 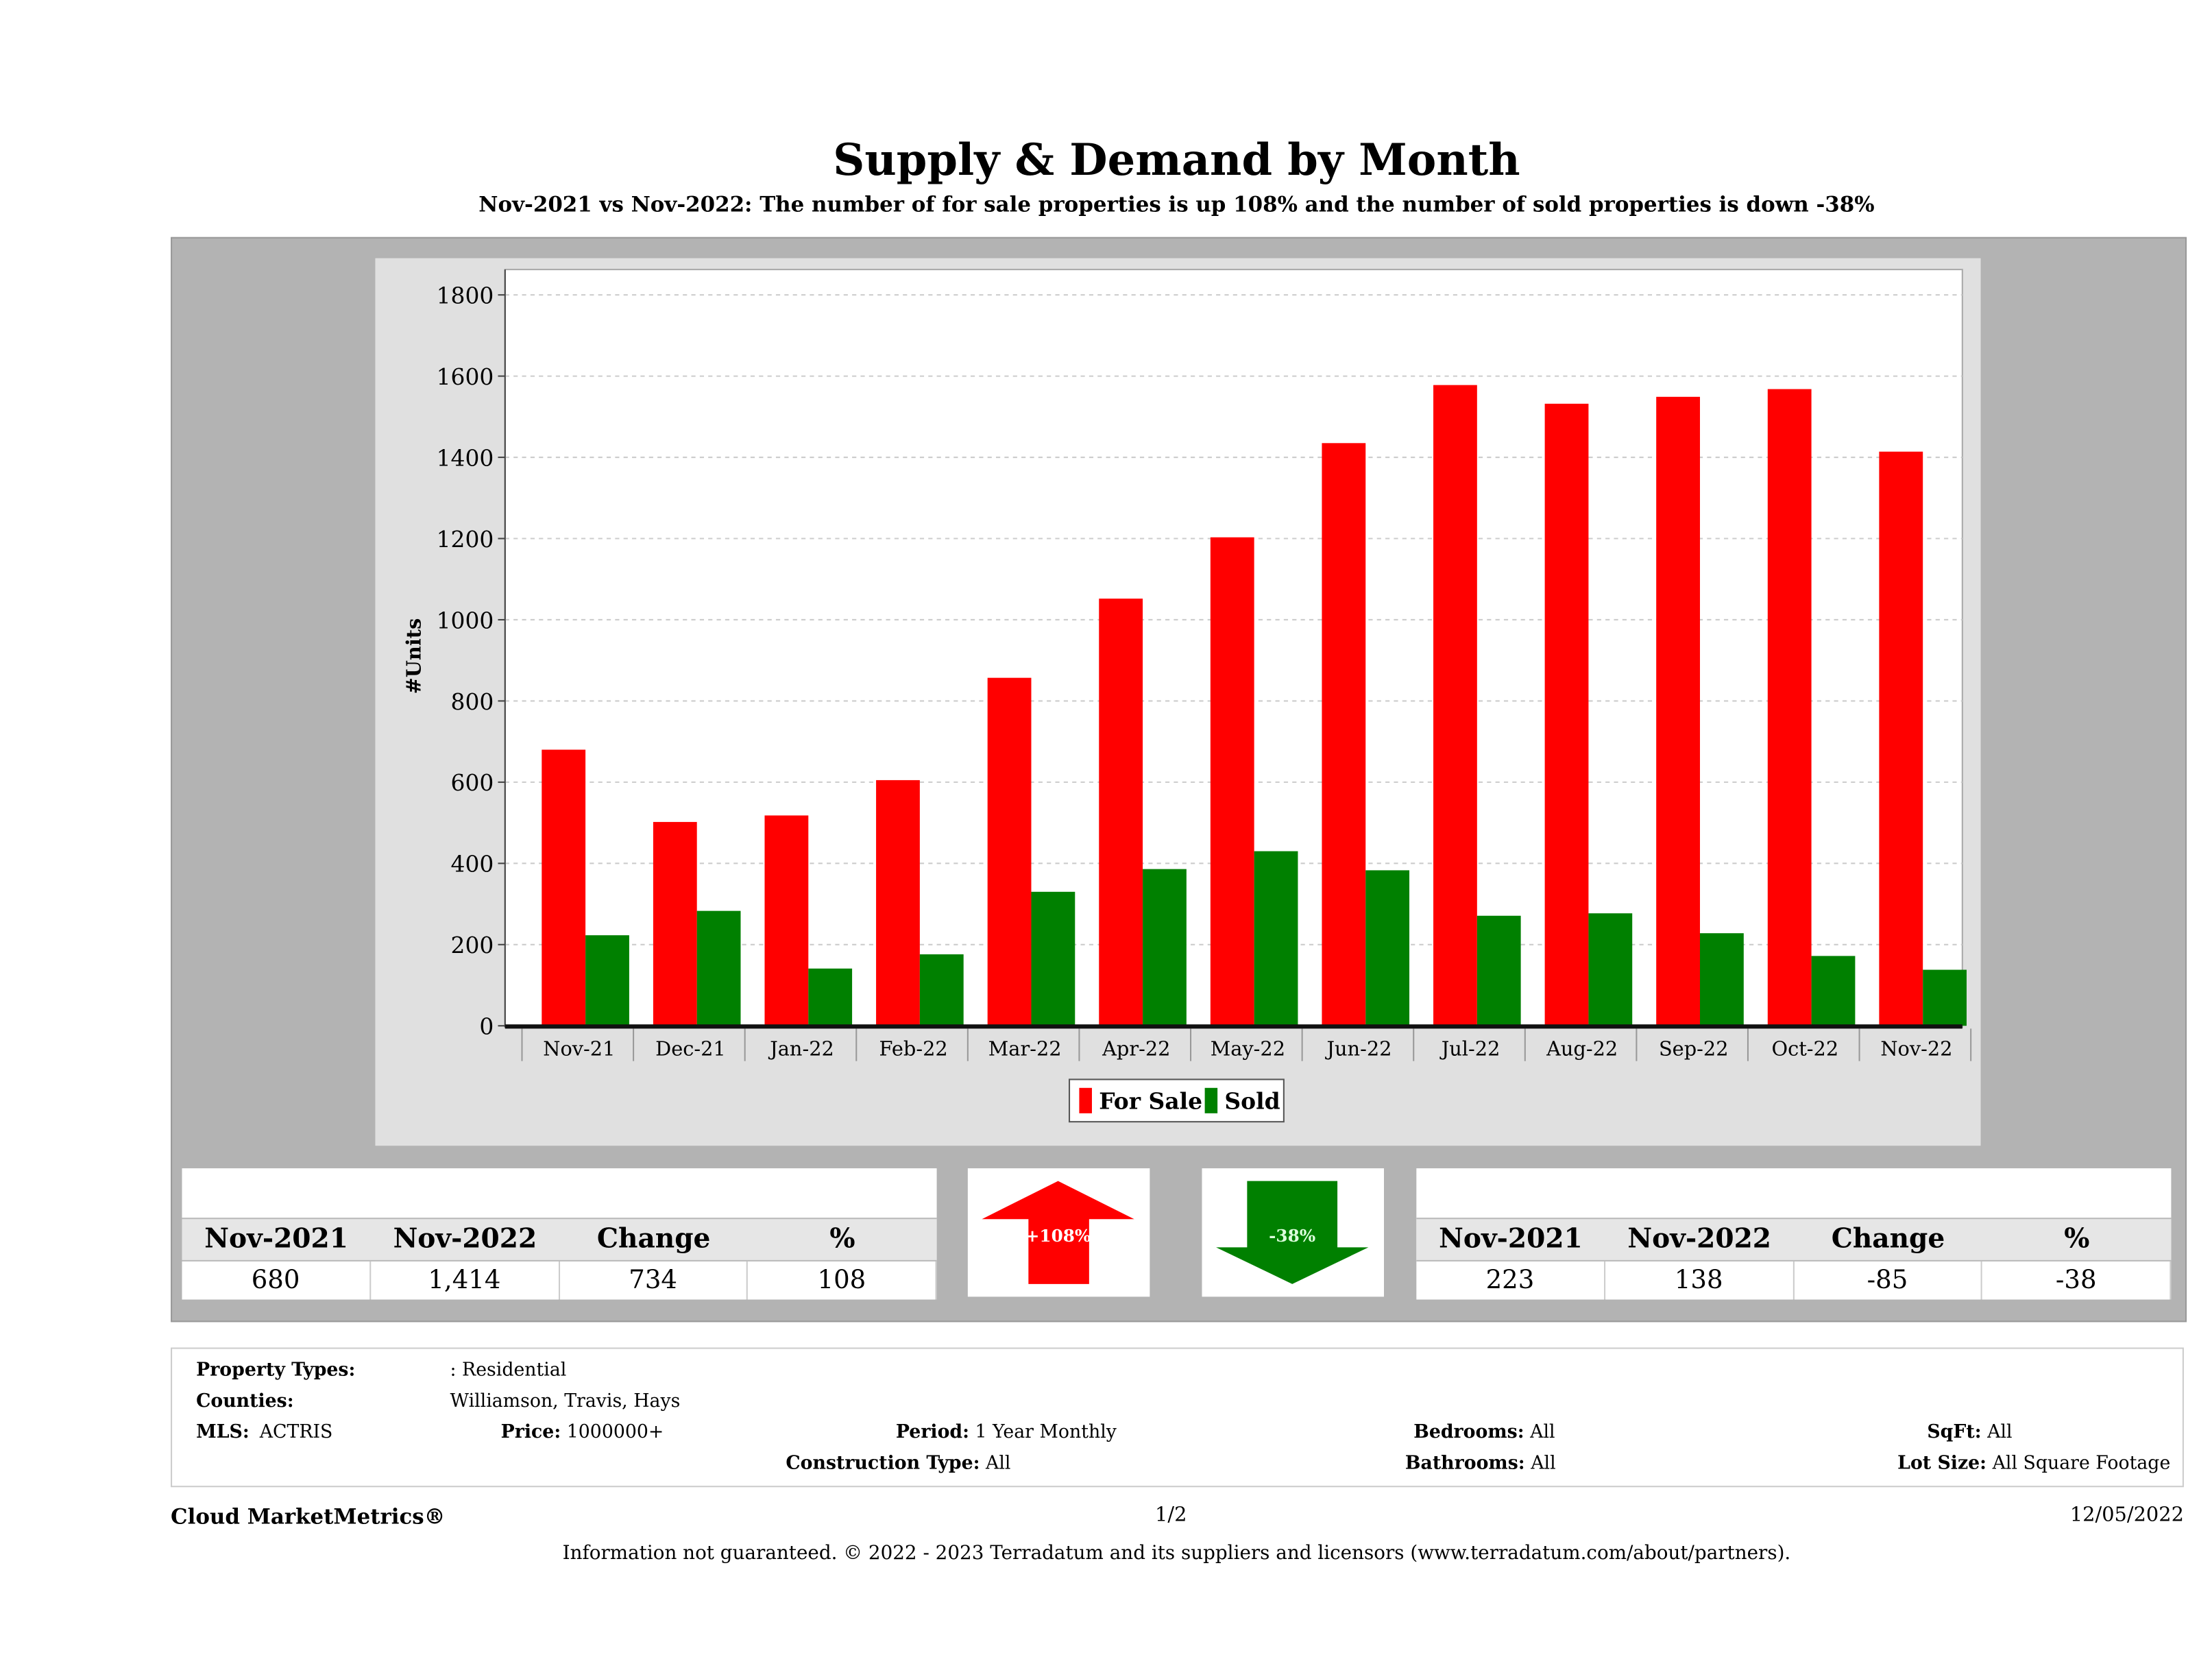 I want to click on up-arrow-icon: +108%, so click(x=1058, y=1232).